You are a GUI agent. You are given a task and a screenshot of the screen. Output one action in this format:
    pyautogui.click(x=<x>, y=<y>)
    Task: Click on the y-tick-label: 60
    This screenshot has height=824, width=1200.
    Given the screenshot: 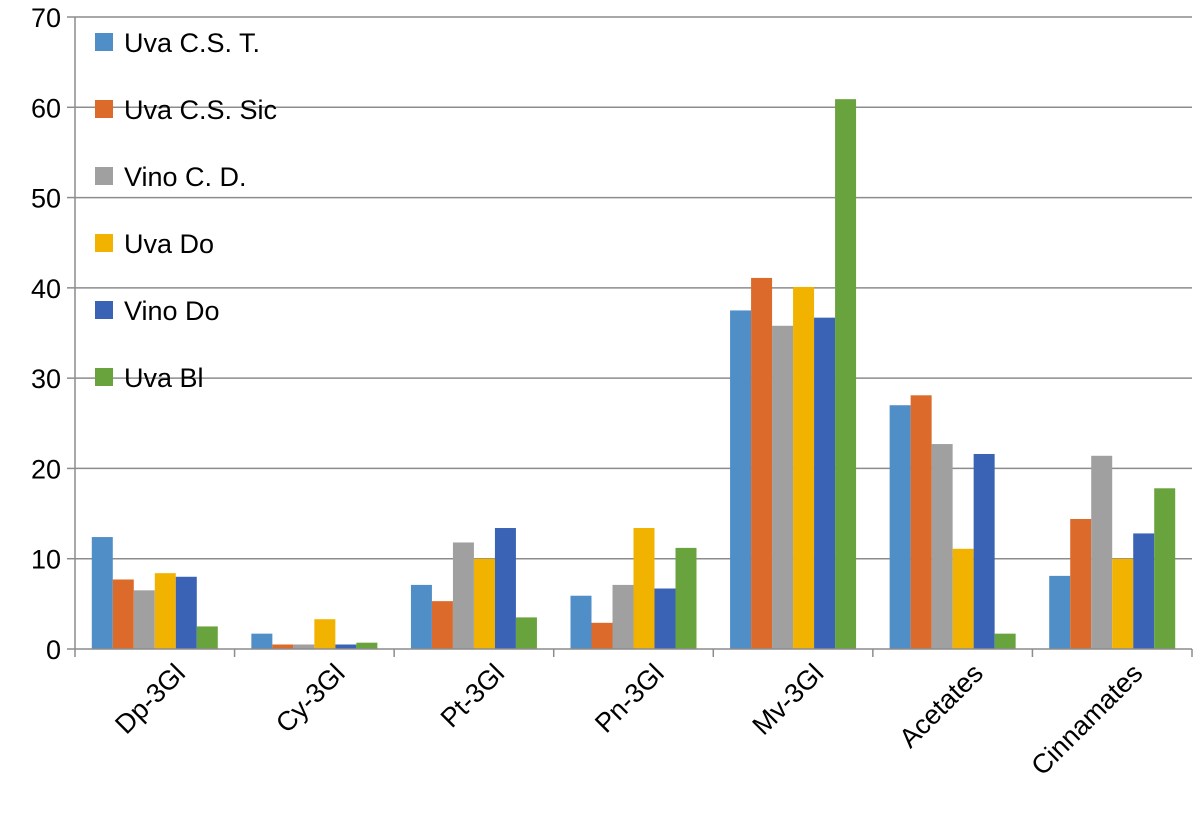 What is the action you would take?
    pyautogui.click(x=46, y=108)
    